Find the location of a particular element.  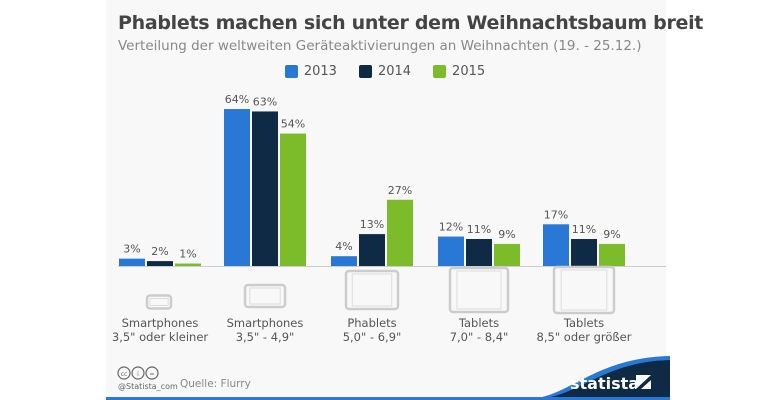

data-label: 63% is located at coordinates (265, 101).